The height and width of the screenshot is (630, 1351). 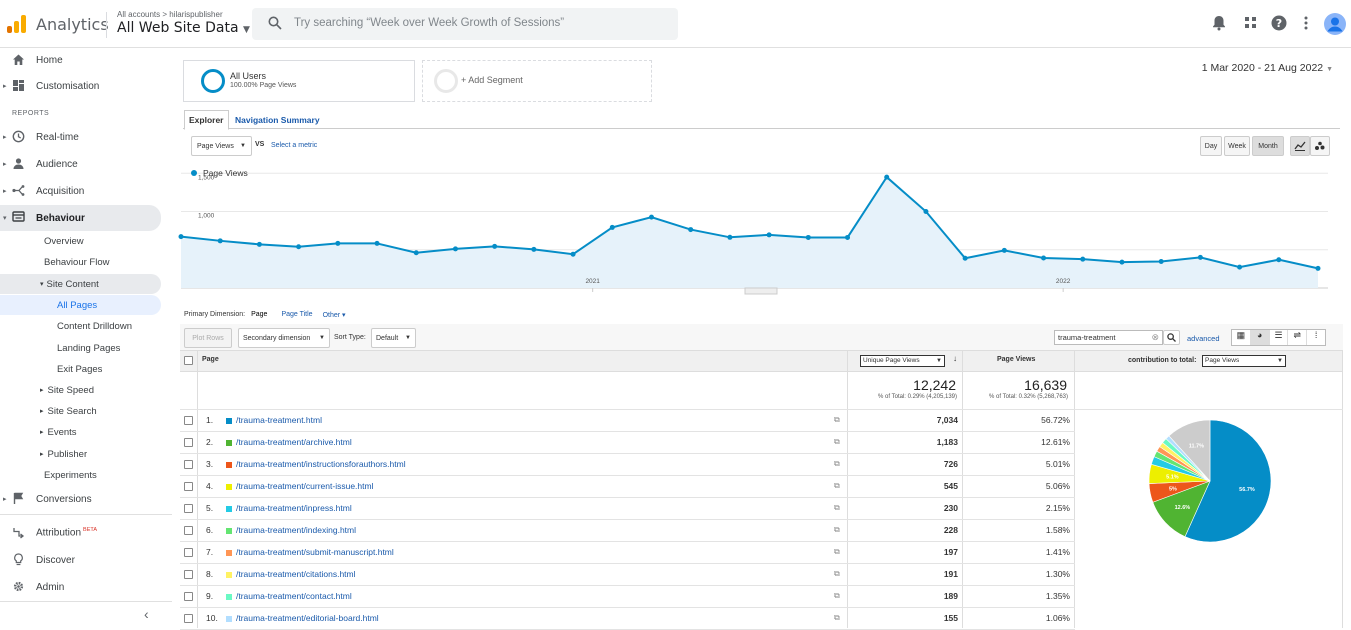 What do you see at coordinates (64, 241) in the screenshot?
I see `sidebar-item-overview: Overview` at bounding box center [64, 241].